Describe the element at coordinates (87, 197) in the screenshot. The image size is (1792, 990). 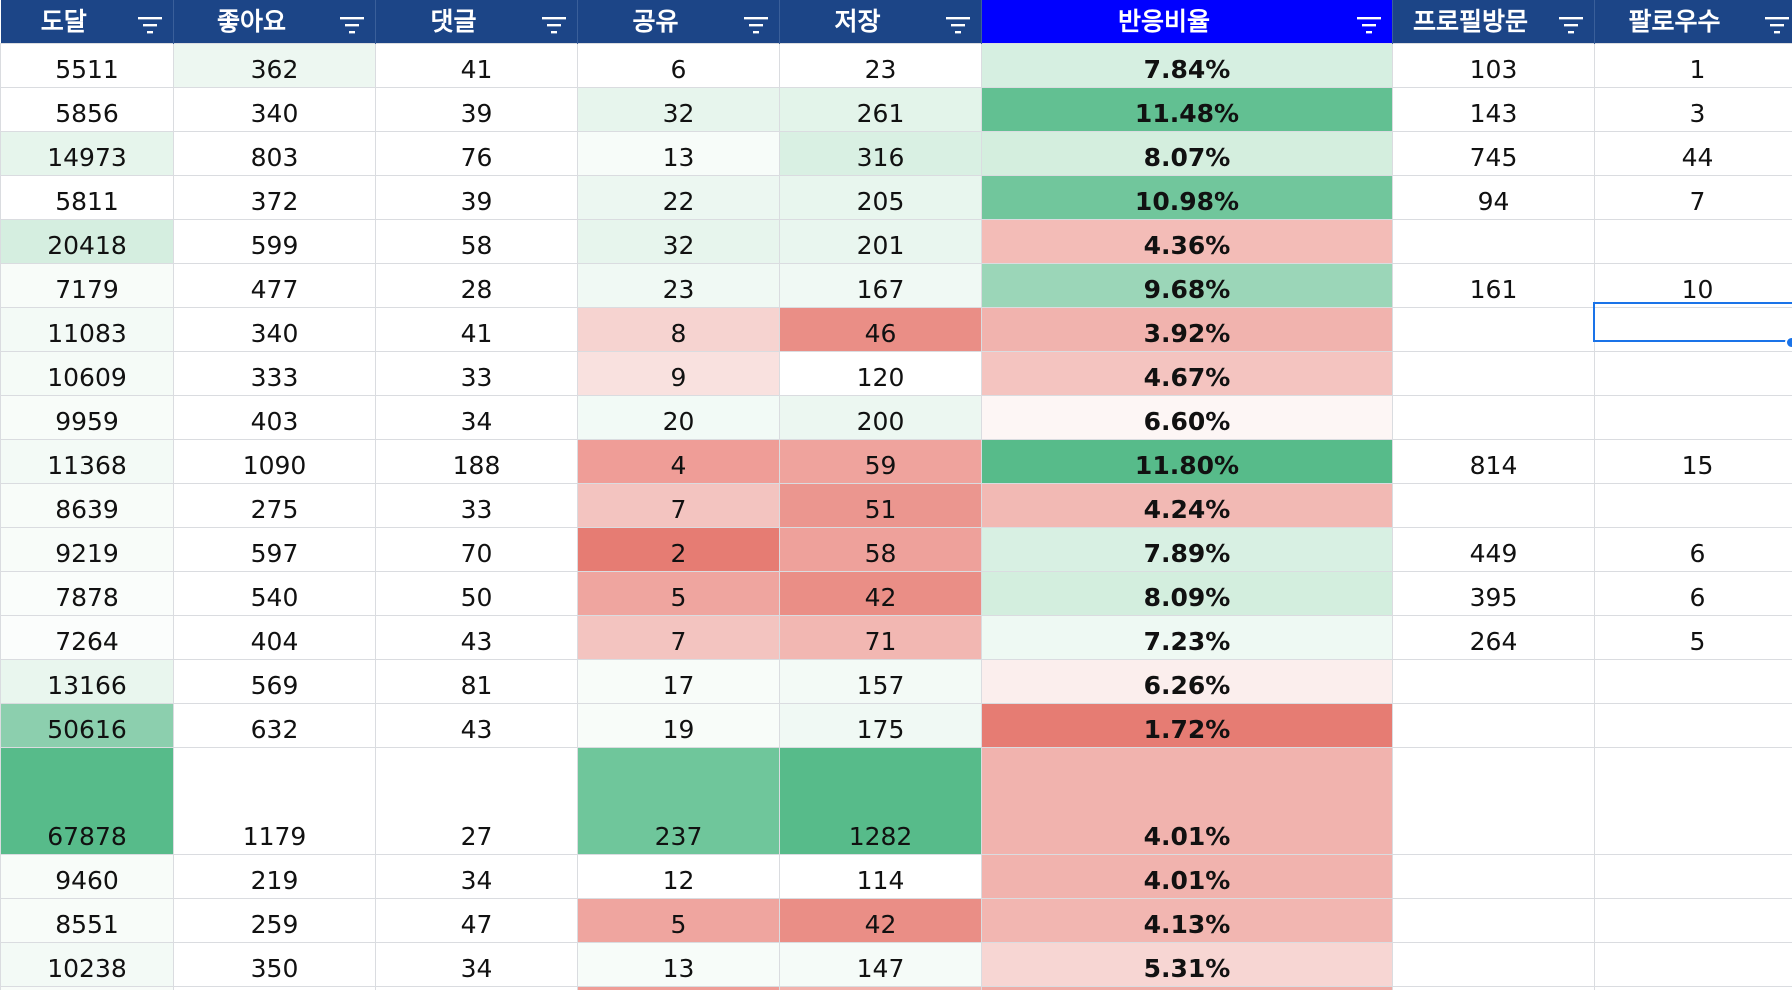
I see `cell-reach: 5811` at that location.